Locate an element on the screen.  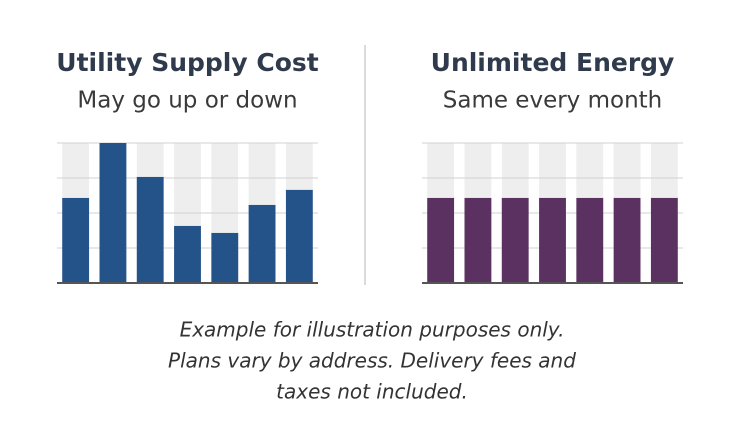
footnote-line: Plans vary by address. Delivery fees and is located at coordinates (372, 361).